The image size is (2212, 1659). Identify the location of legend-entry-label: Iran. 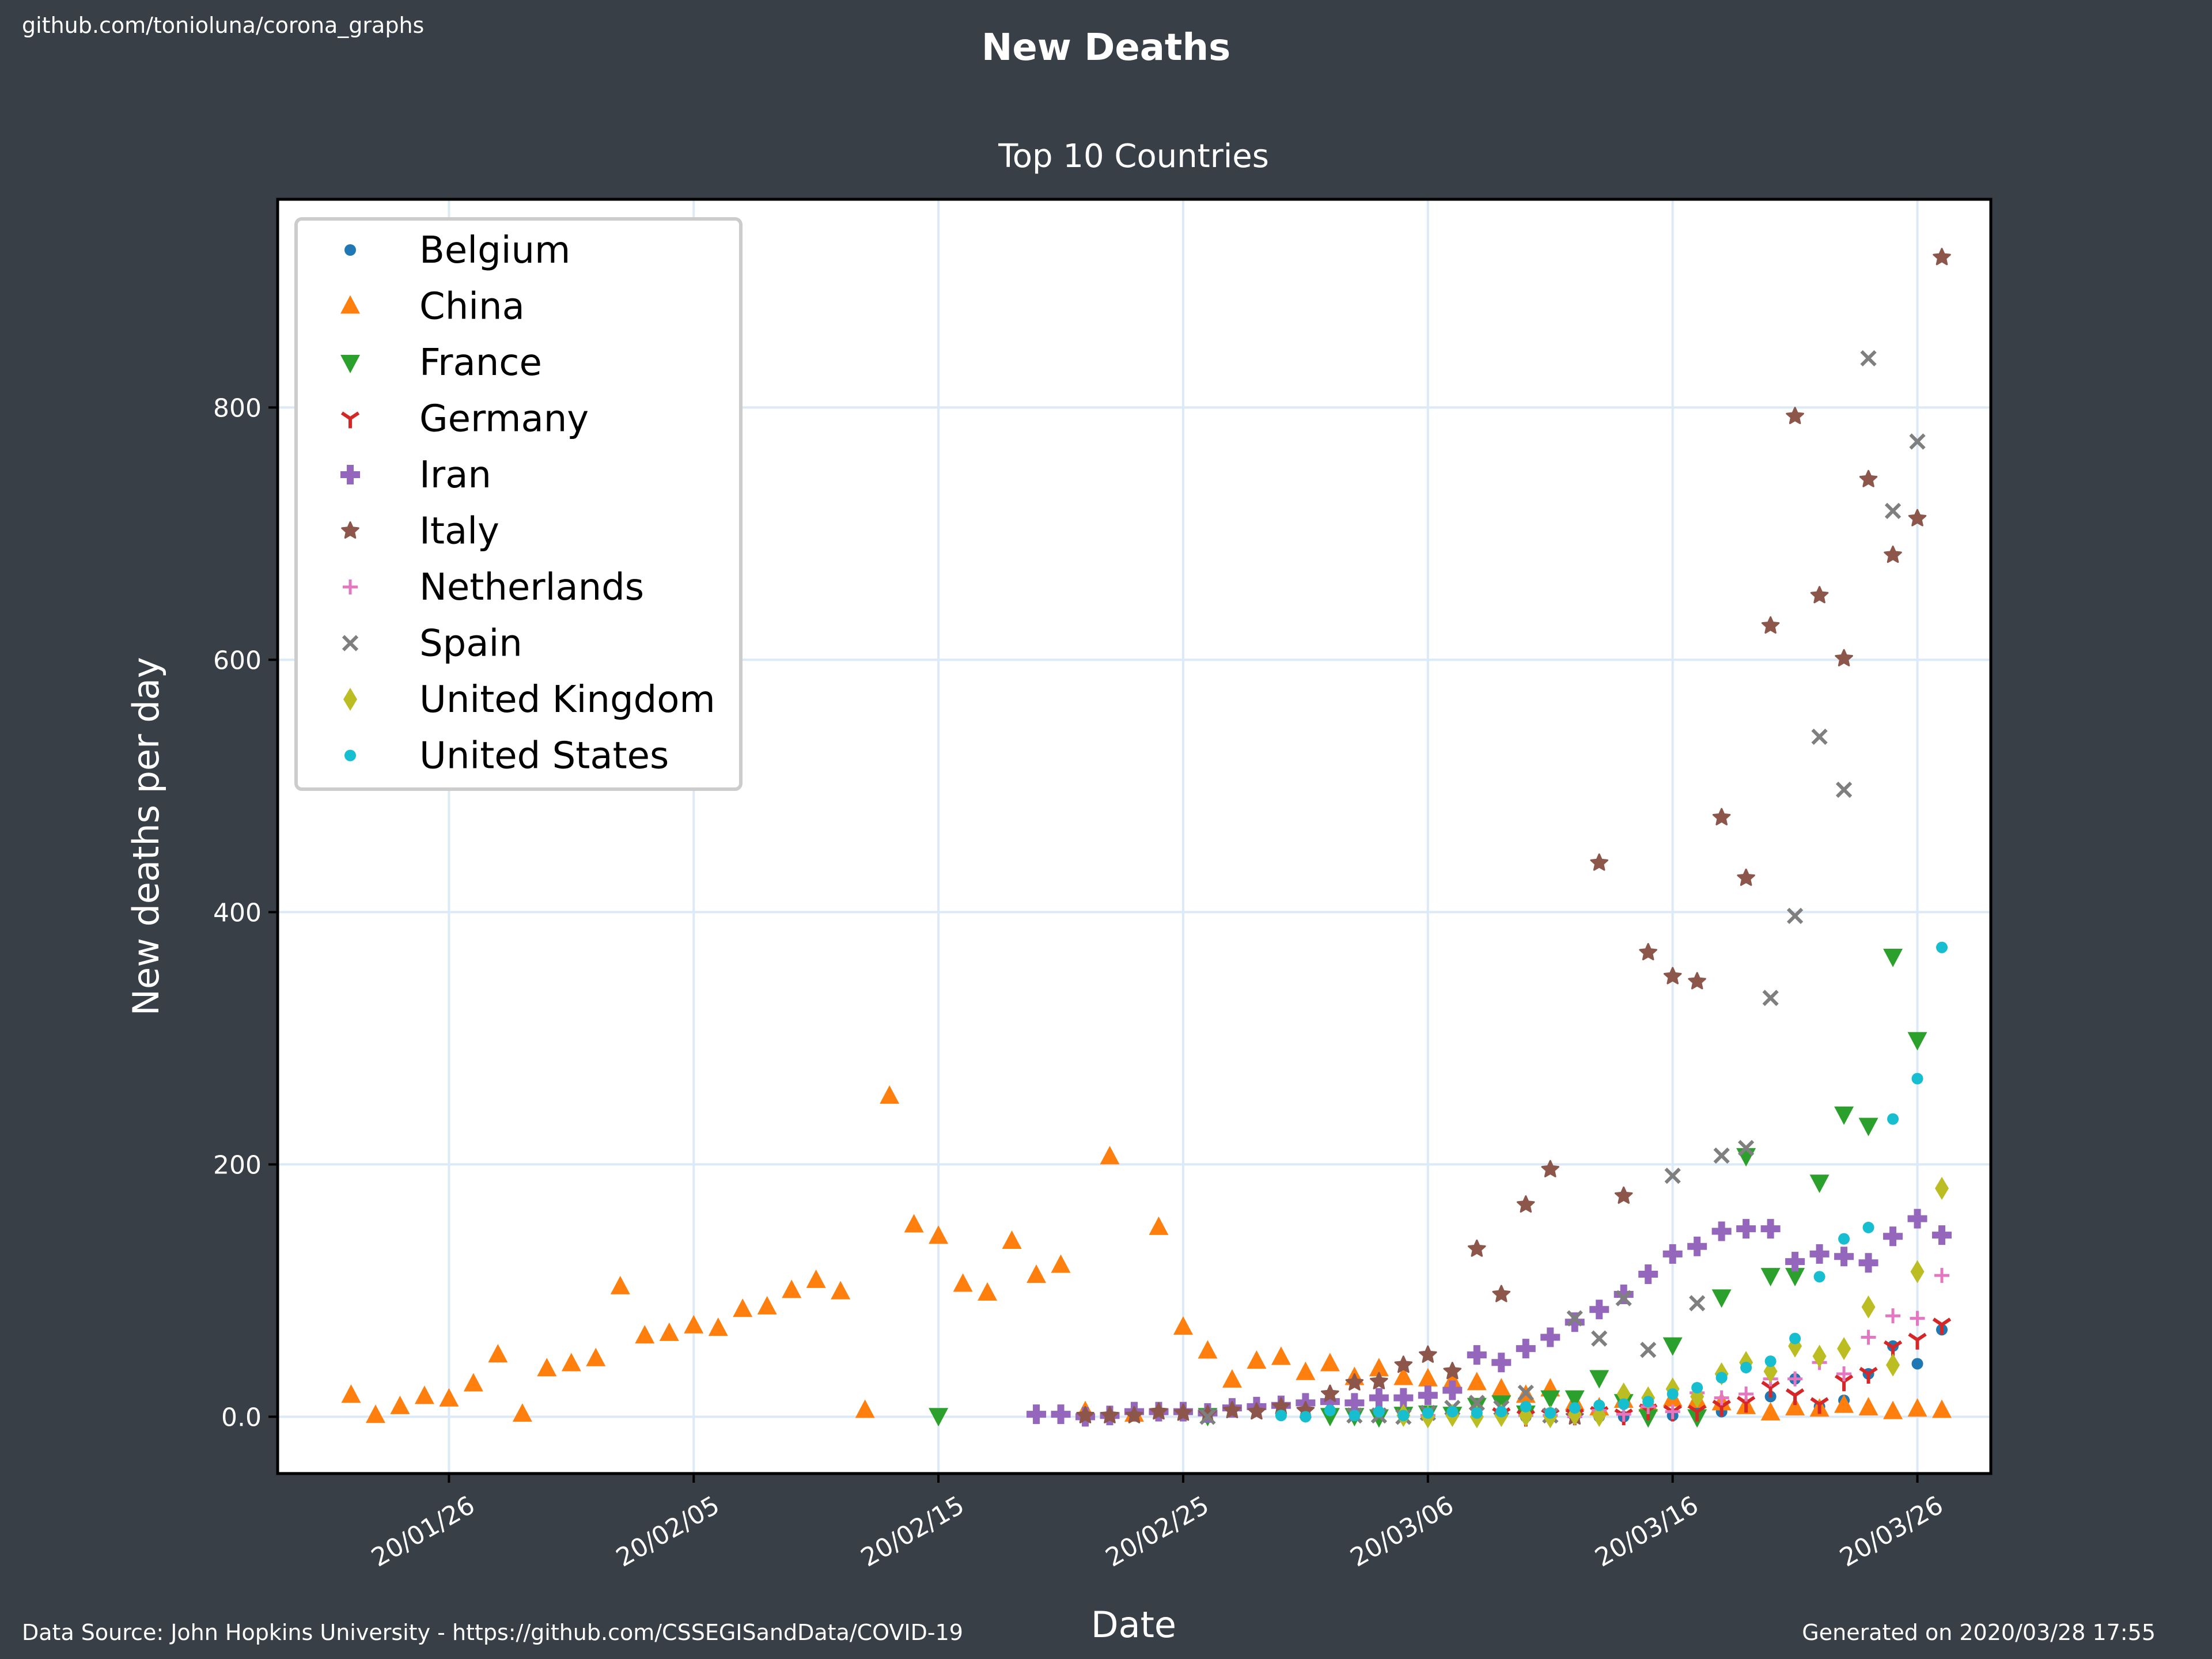
(455, 475).